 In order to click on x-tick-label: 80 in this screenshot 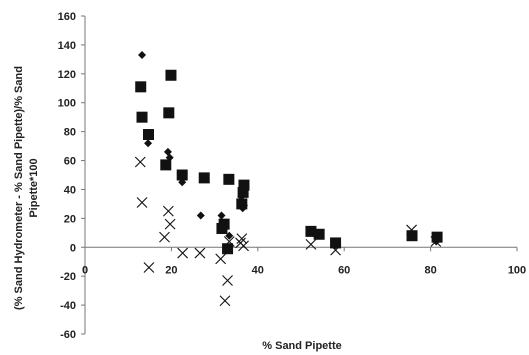, I will do `click(430, 270)`.